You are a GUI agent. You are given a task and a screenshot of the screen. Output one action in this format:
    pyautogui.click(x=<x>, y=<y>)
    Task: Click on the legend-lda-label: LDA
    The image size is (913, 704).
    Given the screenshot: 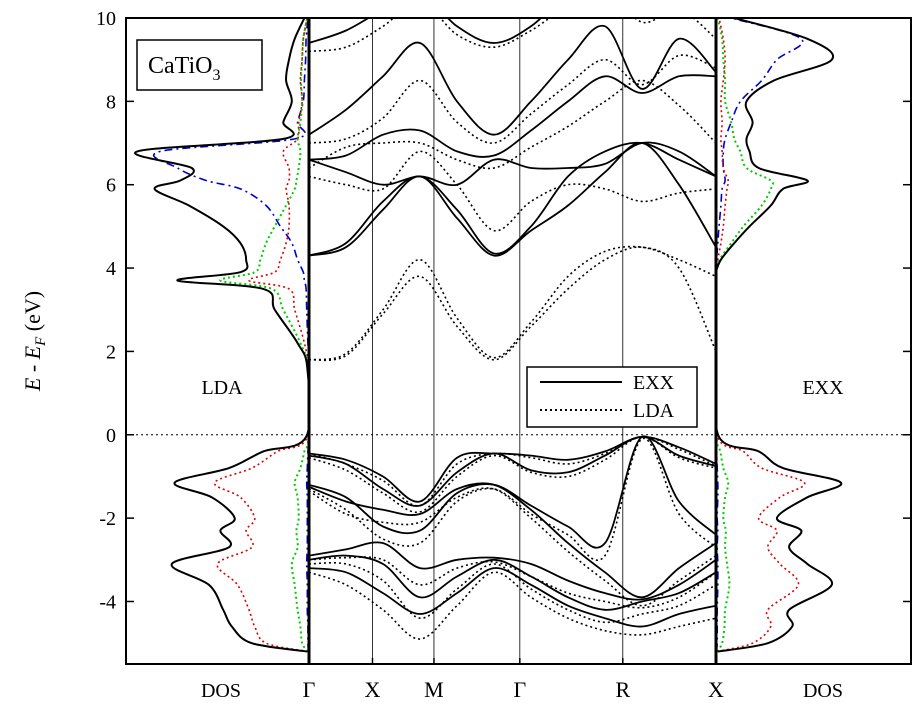 What is the action you would take?
    pyautogui.click(x=654, y=411)
    